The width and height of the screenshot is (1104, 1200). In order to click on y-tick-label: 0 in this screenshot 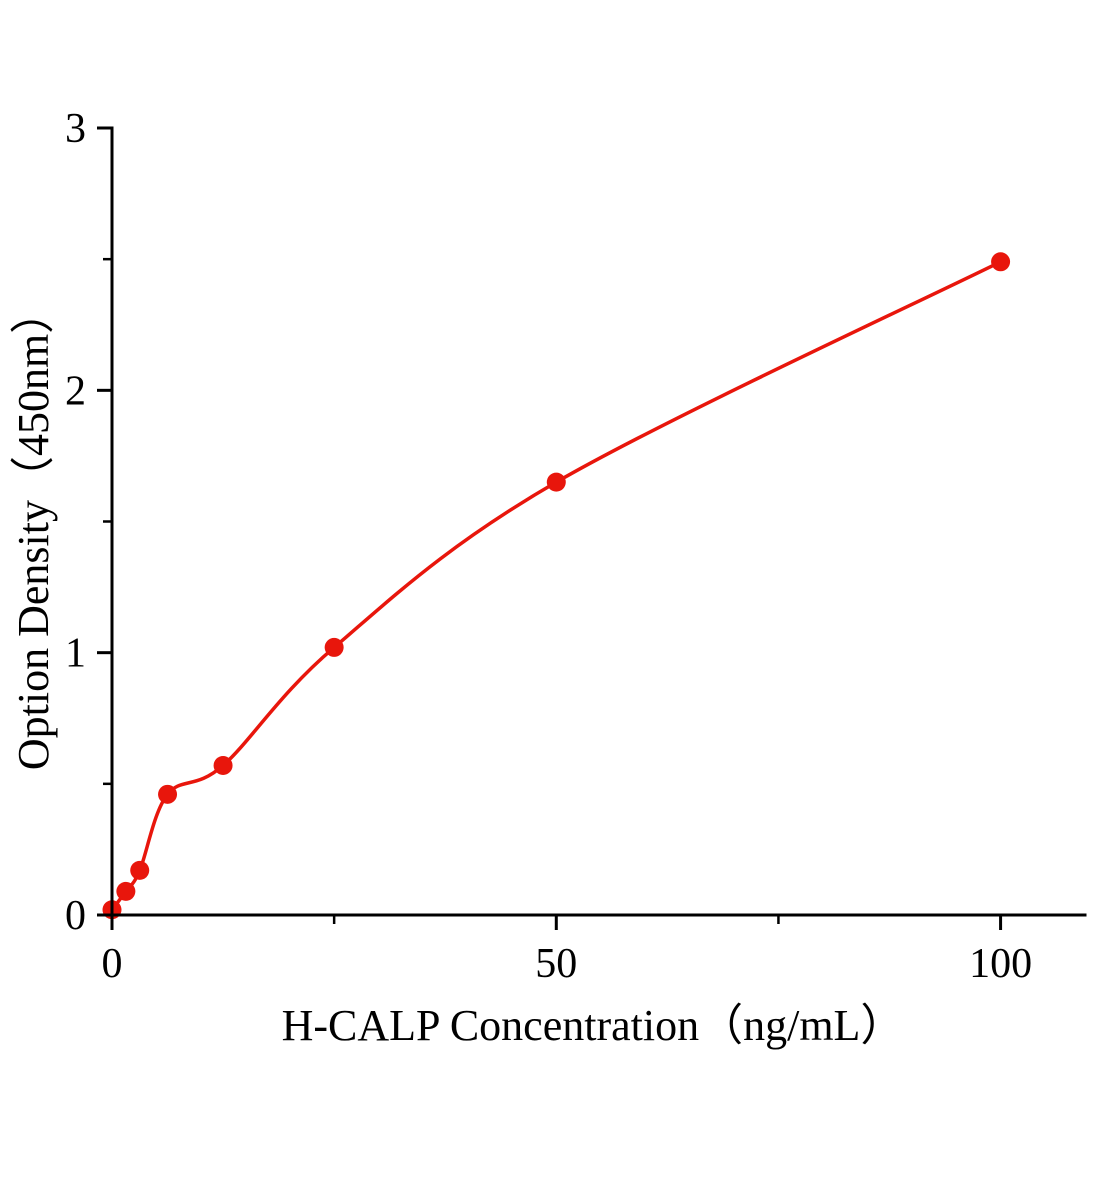, I will do `click(75, 916)`.